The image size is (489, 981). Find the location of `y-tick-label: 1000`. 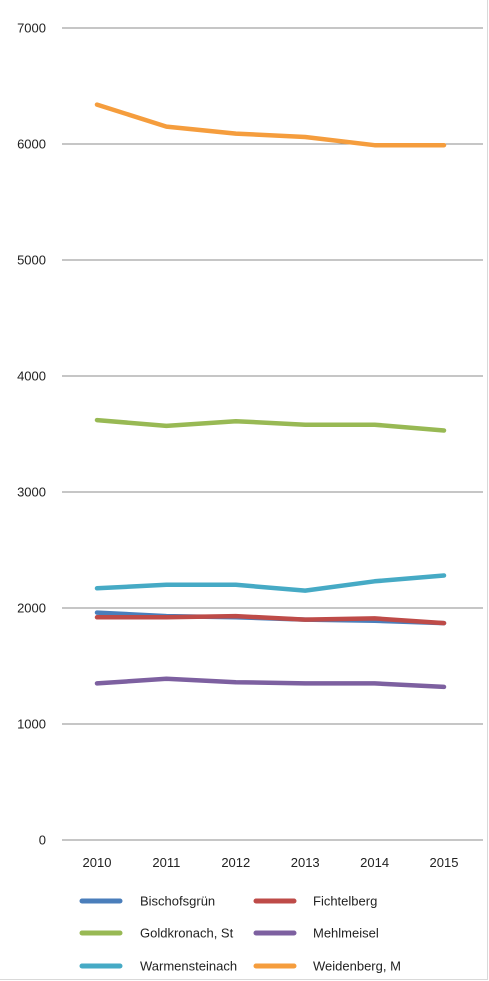

y-tick-label: 1000 is located at coordinates (31, 724).